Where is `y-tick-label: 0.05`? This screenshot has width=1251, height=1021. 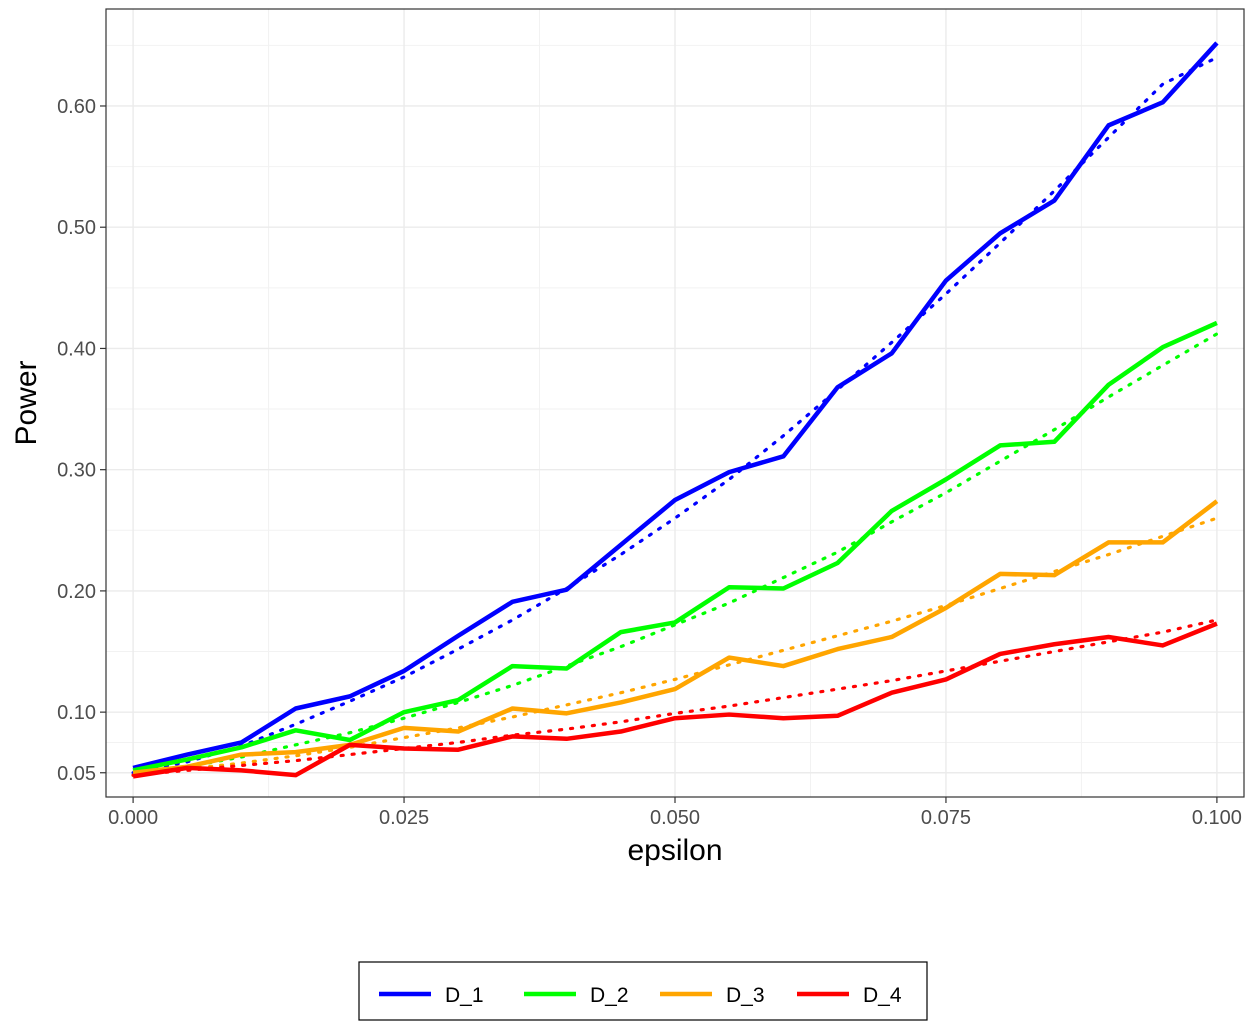
y-tick-label: 0.05 is located at coordinates (76, 774).